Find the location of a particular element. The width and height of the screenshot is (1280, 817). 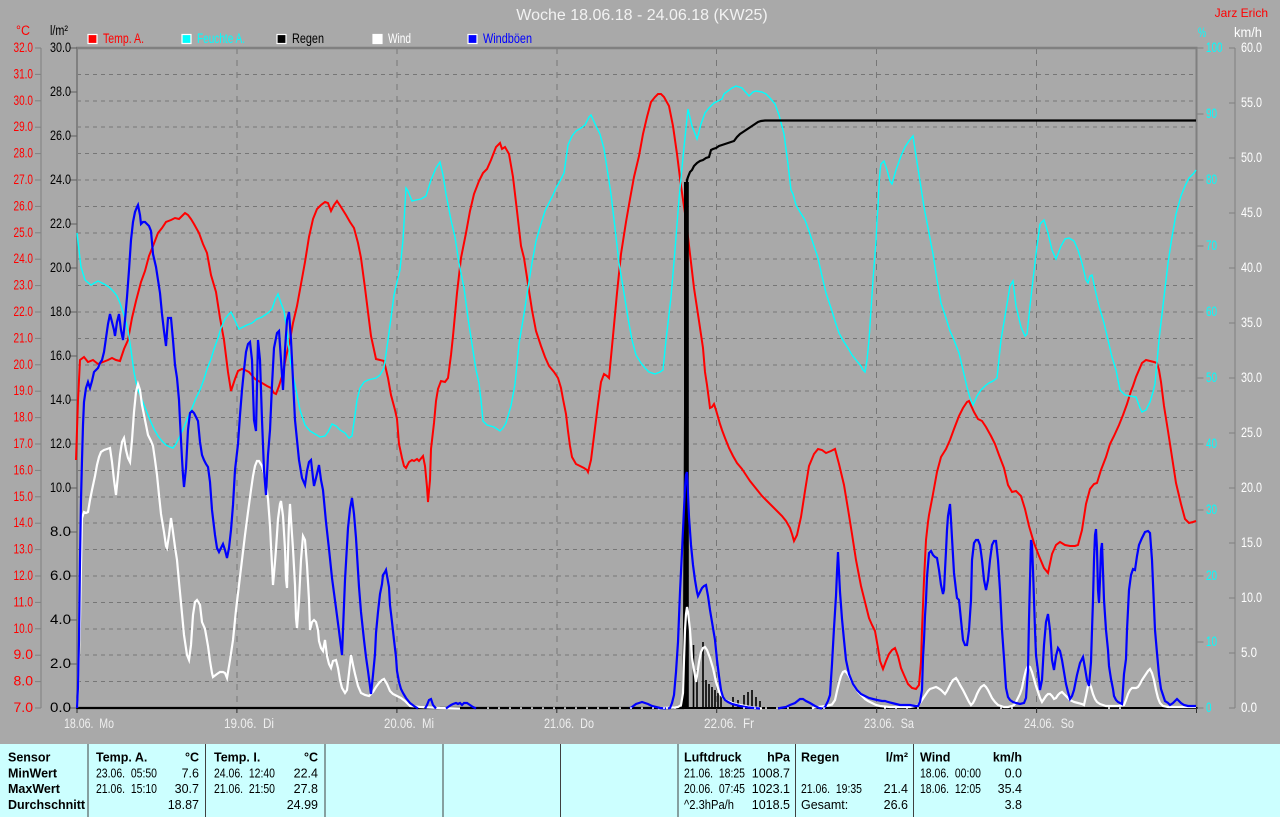

svg-text: Windböen is located at coordinates (507, 38).